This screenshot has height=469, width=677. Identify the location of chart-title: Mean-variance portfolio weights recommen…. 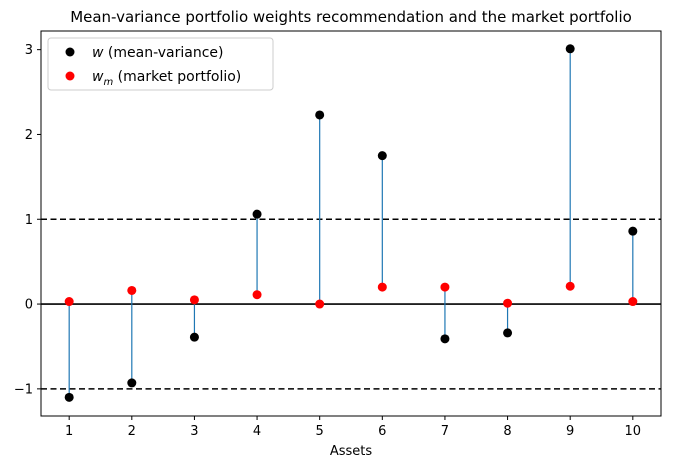
(351, 17).